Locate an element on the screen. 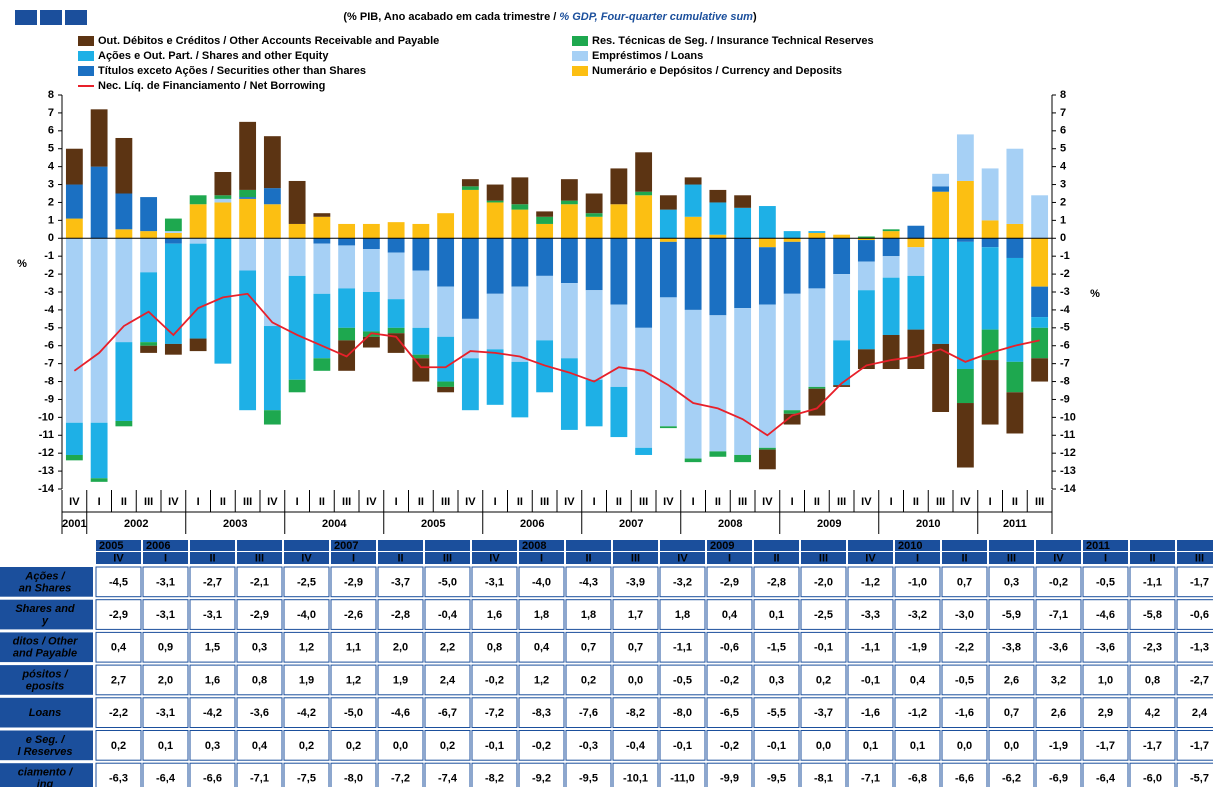 This screenshot has width=1213, height=787. x-tick-label: III is located at coordinates (544, 502).